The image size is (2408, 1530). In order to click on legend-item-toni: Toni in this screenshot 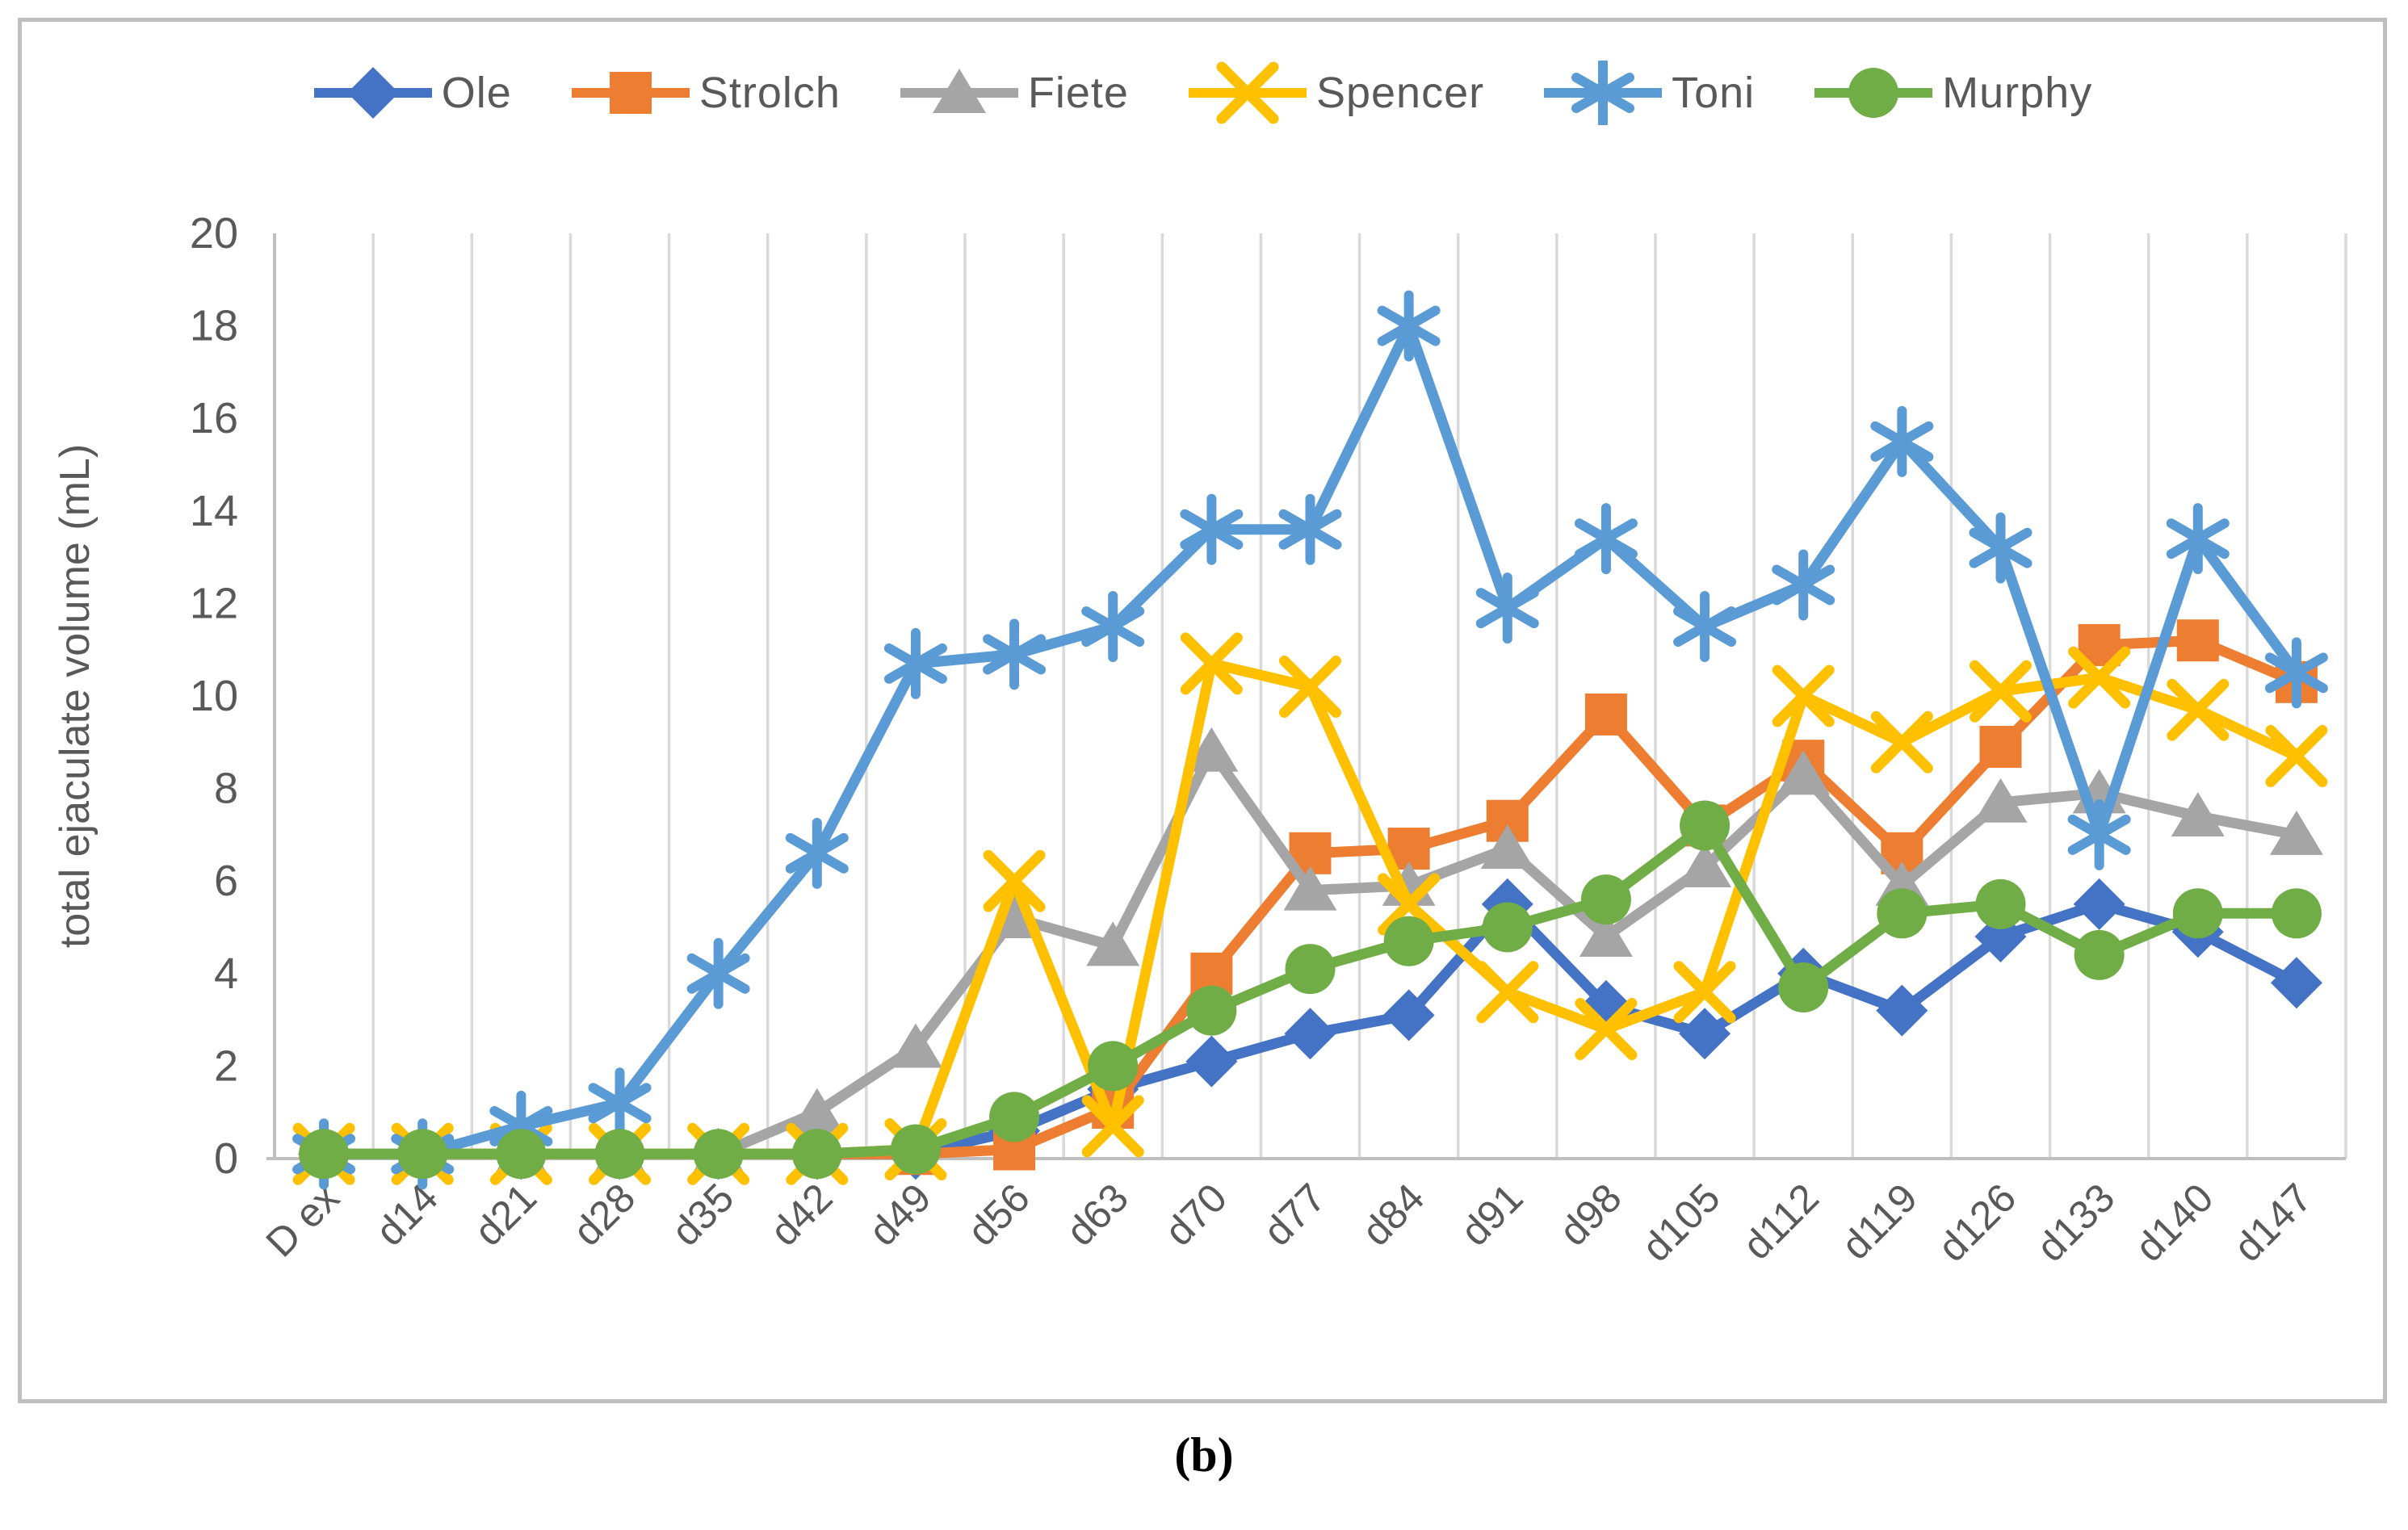, I will do `click(1648, 93)`.